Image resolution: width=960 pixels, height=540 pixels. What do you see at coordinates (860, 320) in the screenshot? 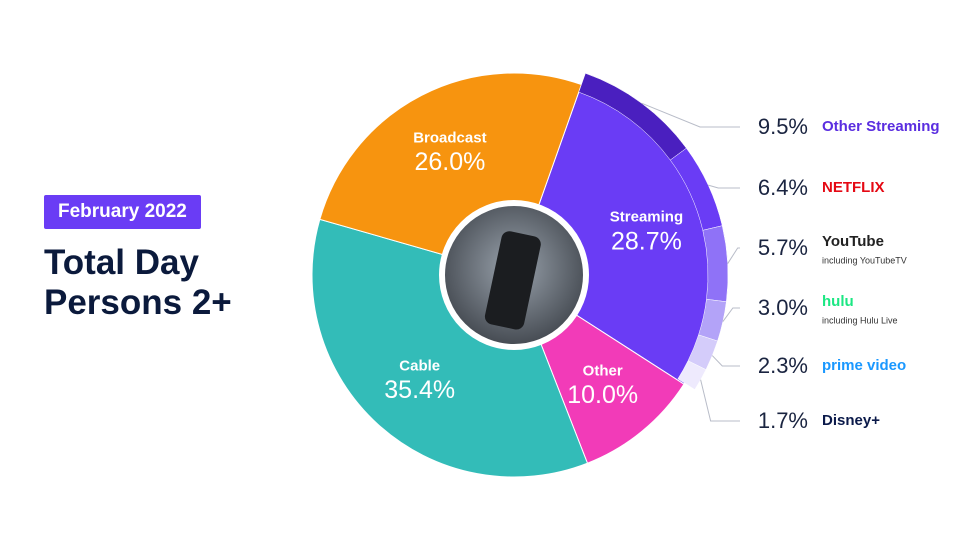
I see `brand-note: including Hulu Live` at bounding box center [860, 320].